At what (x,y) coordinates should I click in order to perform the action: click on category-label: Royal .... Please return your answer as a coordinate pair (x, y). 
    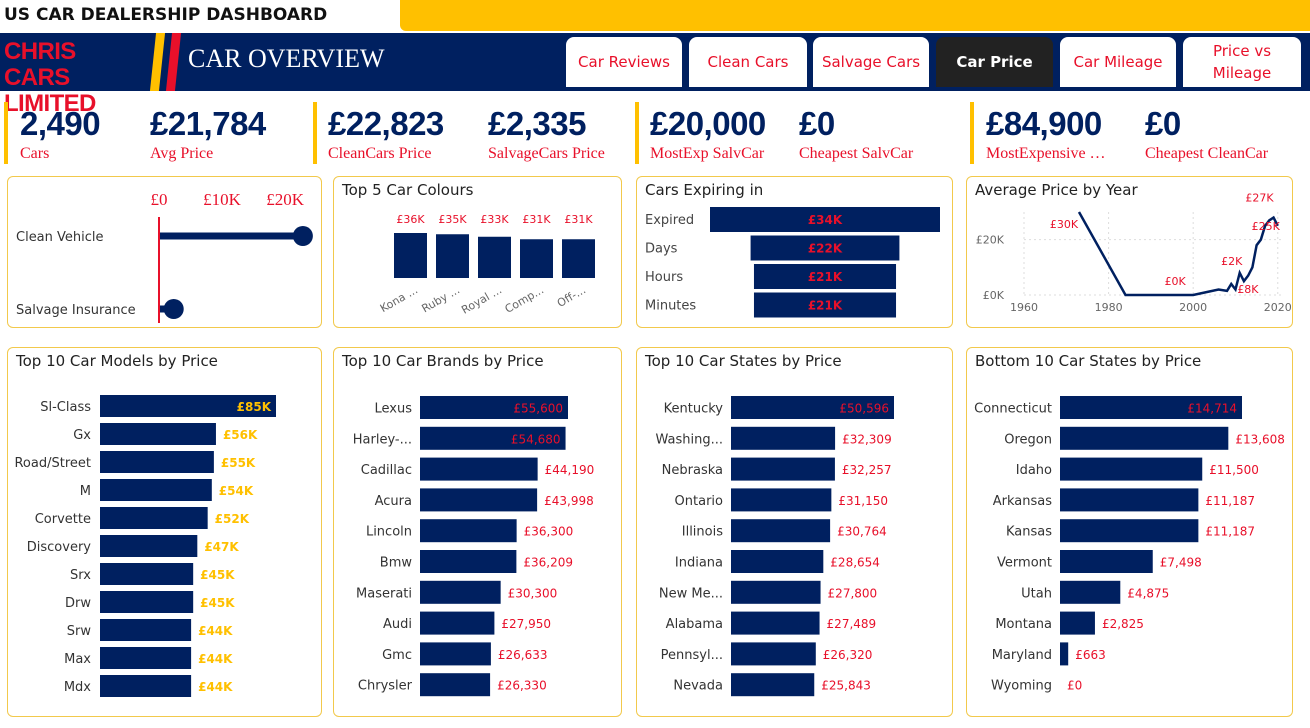
    Looking at the image, I should click on (481, 299).